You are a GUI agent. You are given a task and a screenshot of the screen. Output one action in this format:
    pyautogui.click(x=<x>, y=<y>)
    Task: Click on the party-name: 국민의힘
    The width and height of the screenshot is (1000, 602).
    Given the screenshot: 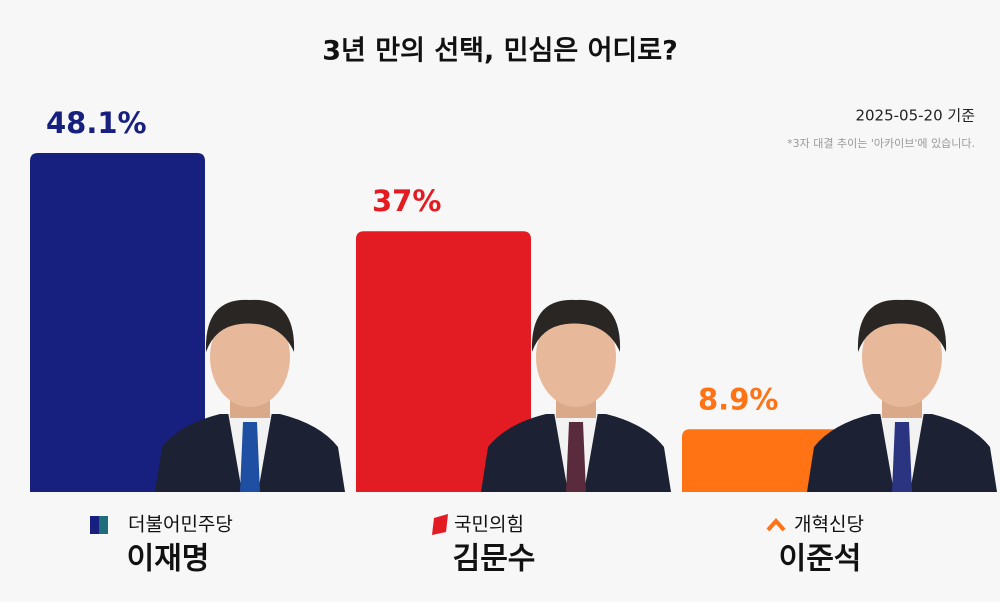 What is the action you would take?
    pyautogui.click(x=489, y=525)
    